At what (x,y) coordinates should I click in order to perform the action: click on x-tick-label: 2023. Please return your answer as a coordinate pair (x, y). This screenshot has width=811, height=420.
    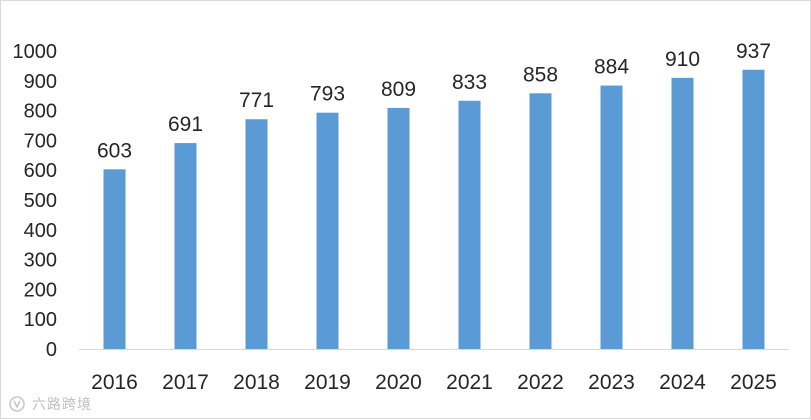
    Looking at the image, I should click on (611, 382).